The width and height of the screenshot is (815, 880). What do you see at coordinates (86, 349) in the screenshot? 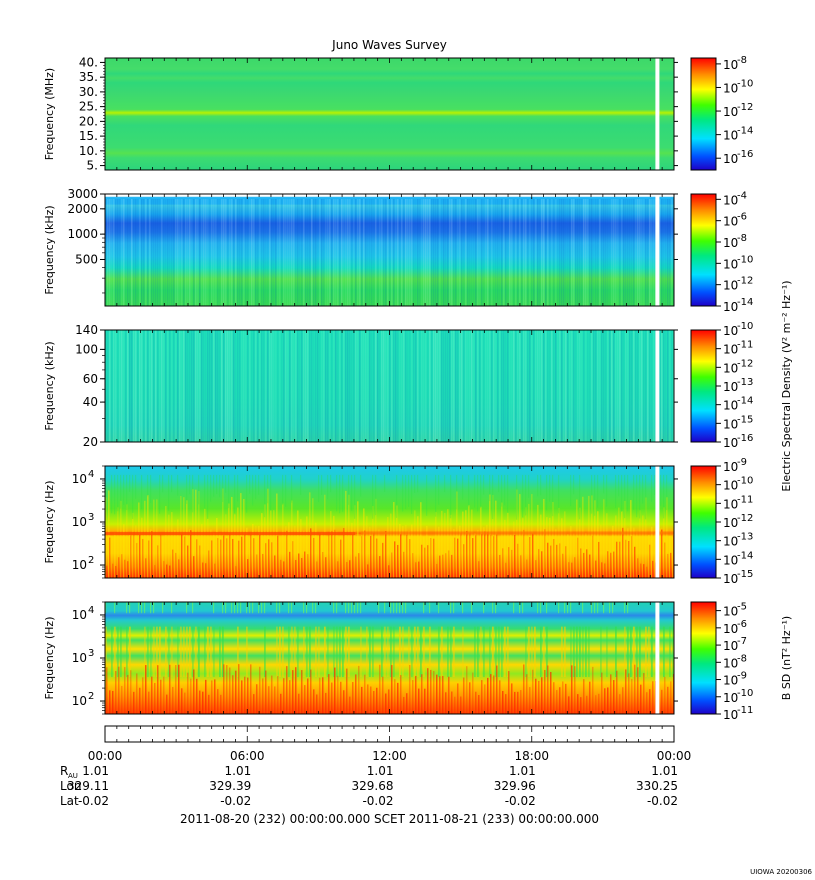
I see `y-tick-label: 100` at bounding box center [86, 349].